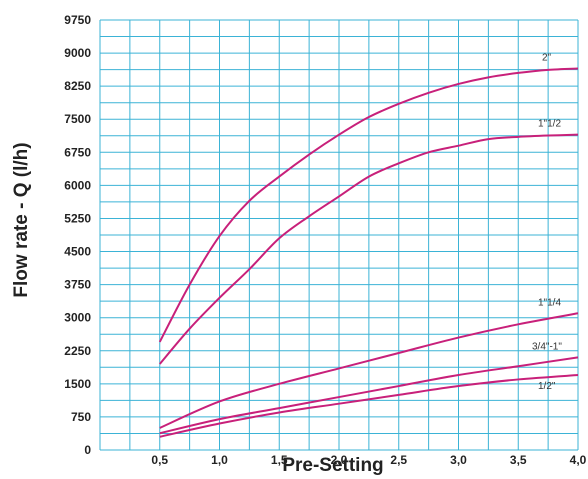 This screenshot has height=479, width=588. Describe the element at coordinates (547, 386) in the screenshot. I see `series-label: 1/2"` at that location.